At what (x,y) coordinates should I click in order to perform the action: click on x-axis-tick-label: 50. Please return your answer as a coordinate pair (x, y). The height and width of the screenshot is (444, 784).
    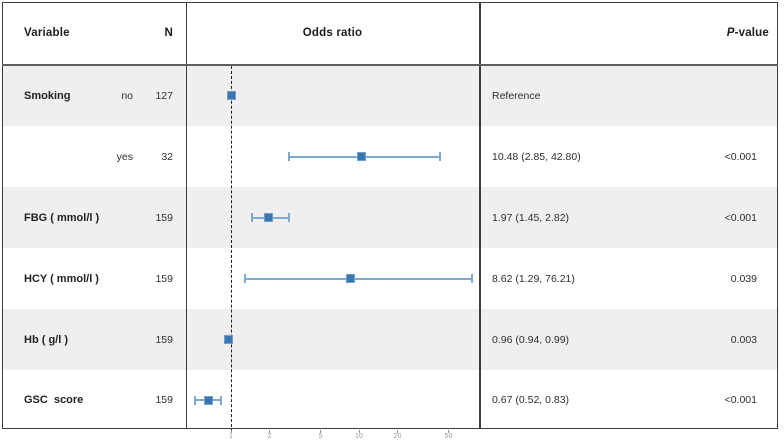
    Looking at the image, I should click on (448, 436).